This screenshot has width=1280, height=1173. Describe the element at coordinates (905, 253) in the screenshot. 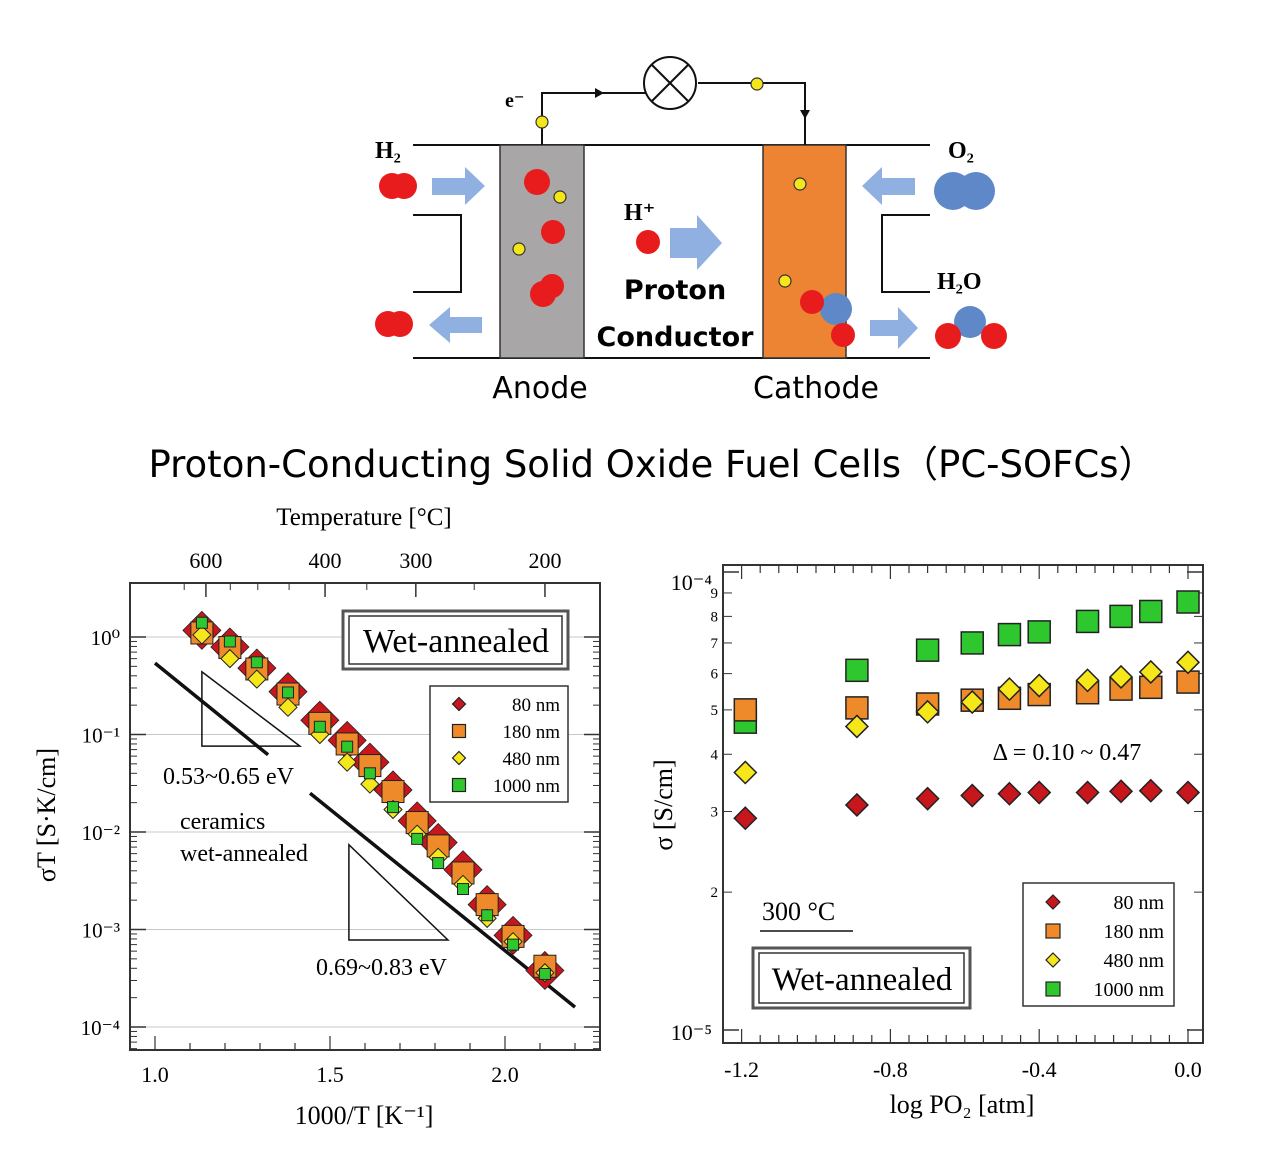

I see `cathode-channel` at that location.